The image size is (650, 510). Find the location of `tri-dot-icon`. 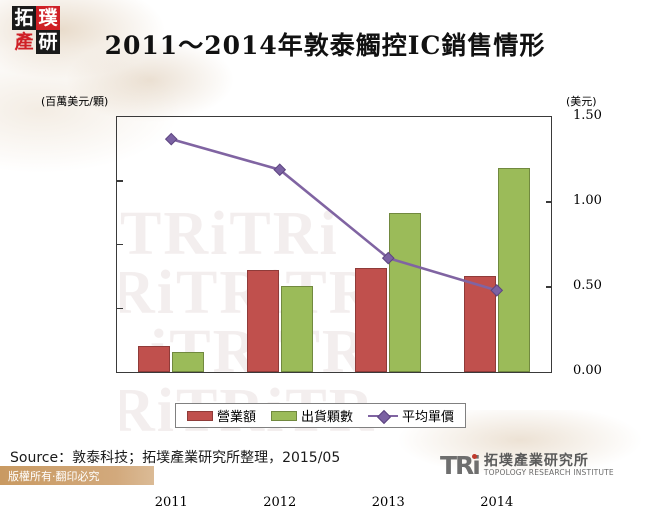

tri-dot-icon is located at coordinates (474, 456).